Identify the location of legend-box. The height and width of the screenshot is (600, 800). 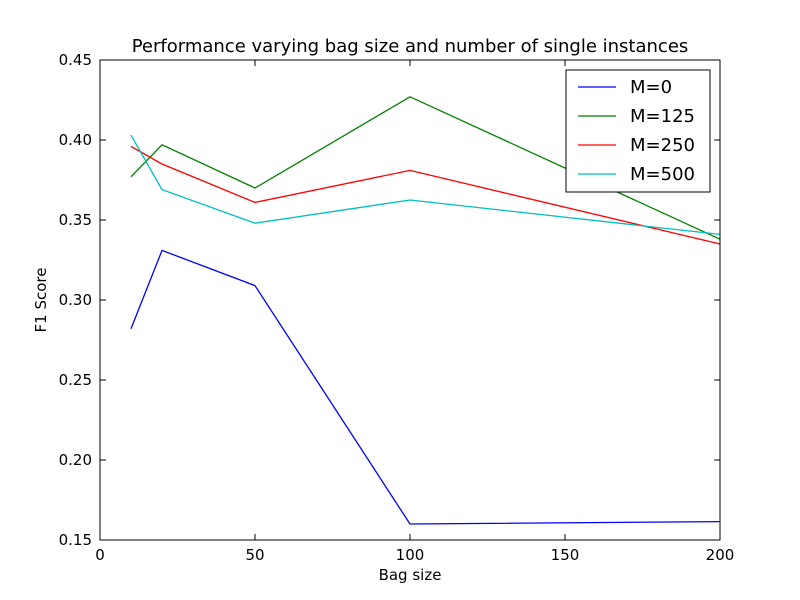
(638, 131).